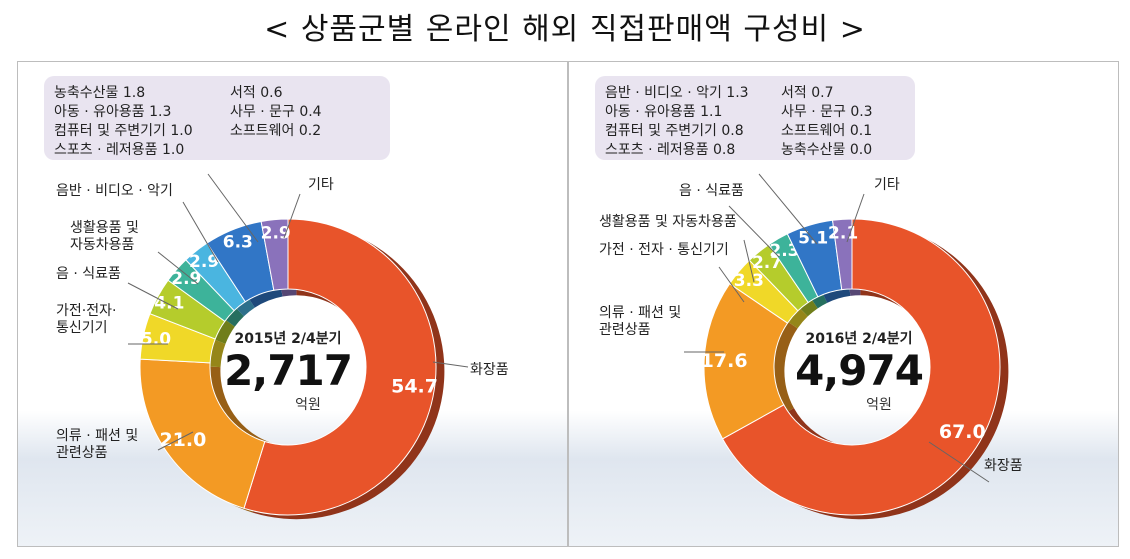  Describe the element at coordinates (664, 250) in the screenshot. I see `category-label: 가전 · 전자 · 통신기기` at that location.